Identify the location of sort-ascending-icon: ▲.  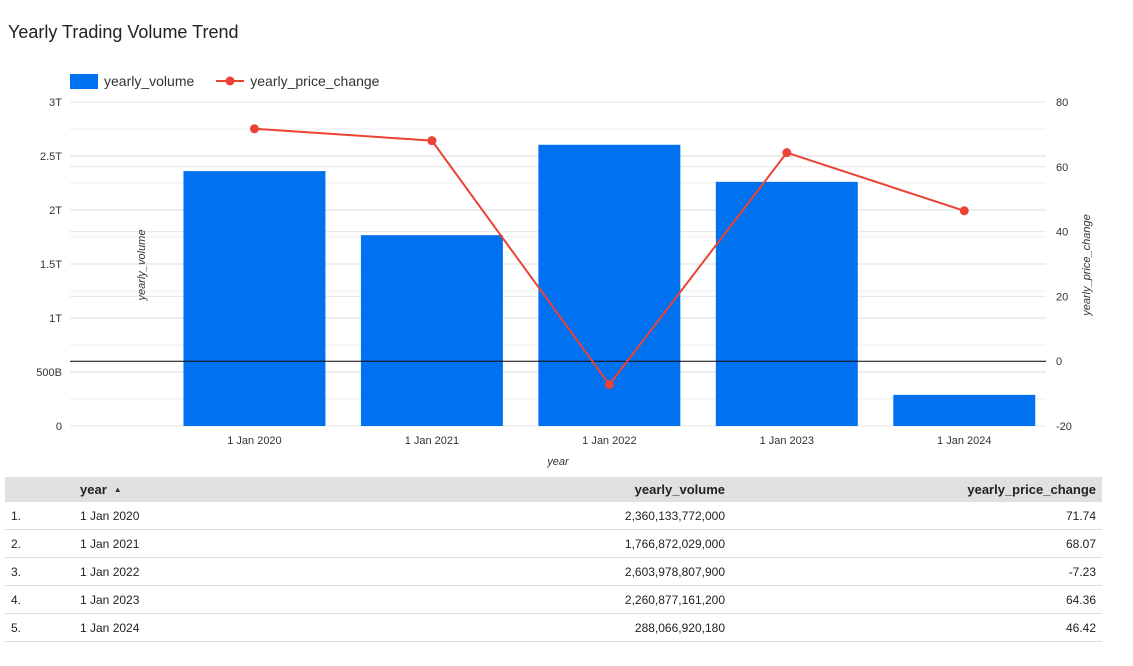
(117, 489).